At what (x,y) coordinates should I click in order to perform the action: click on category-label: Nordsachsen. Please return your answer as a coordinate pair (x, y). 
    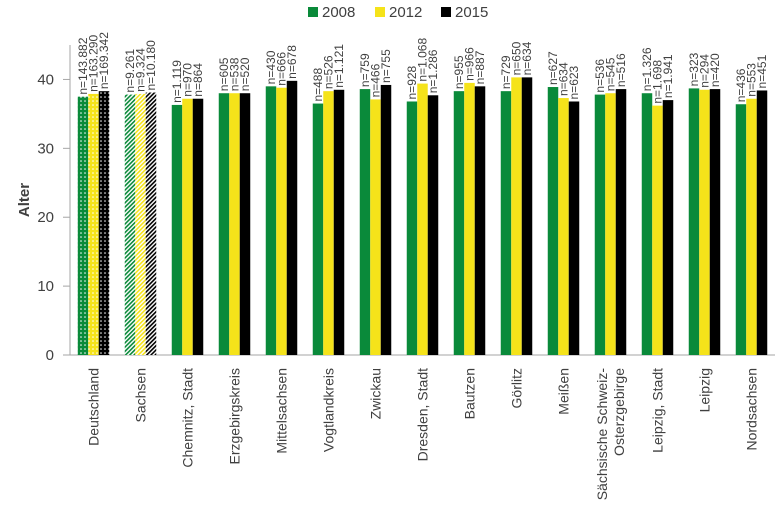
    Looking at the image, I should click on (752, 409).